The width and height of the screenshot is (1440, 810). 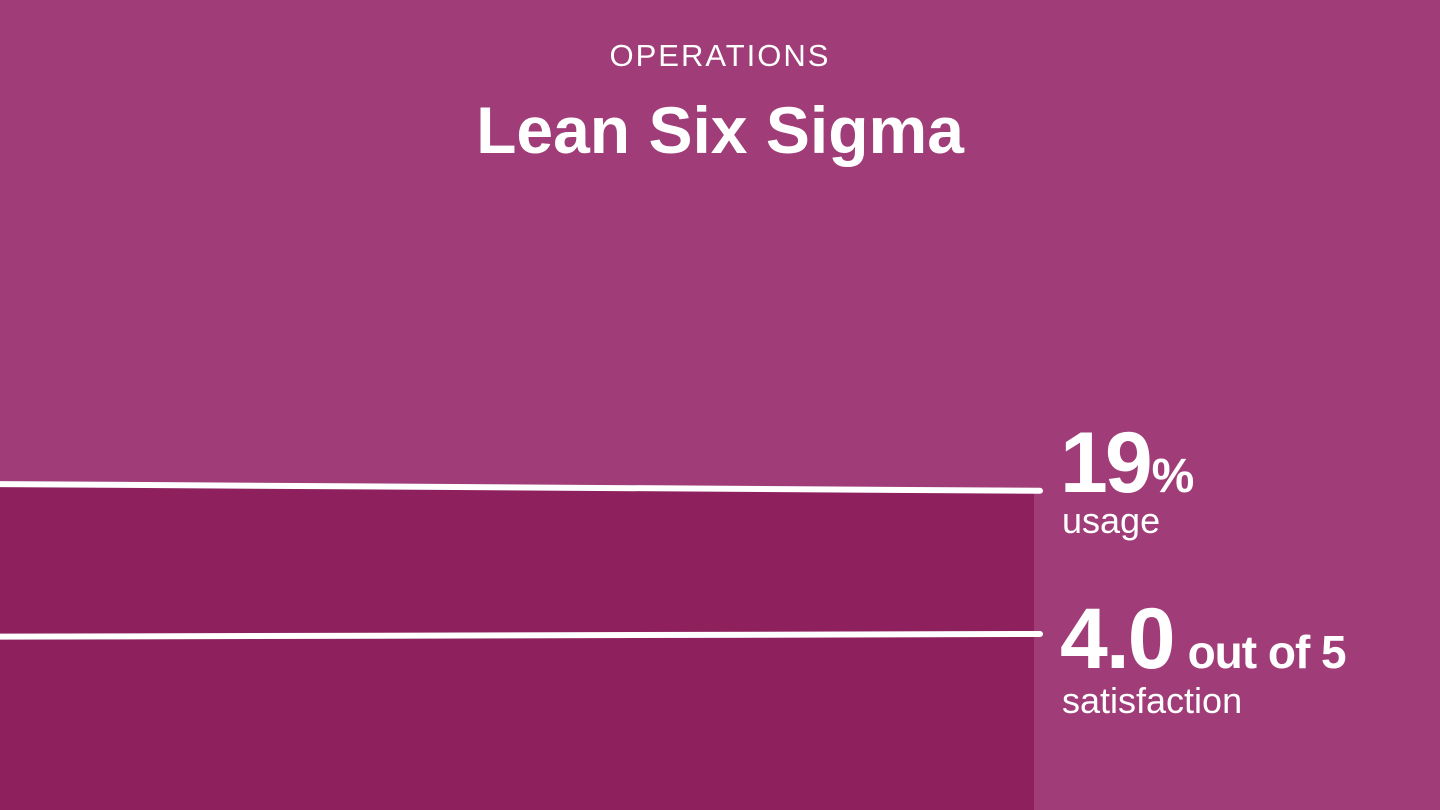 What do you see at coordinates (521, 487) in the screenshot?
I see `usage-trend-line` at bounding box center [521, 487].